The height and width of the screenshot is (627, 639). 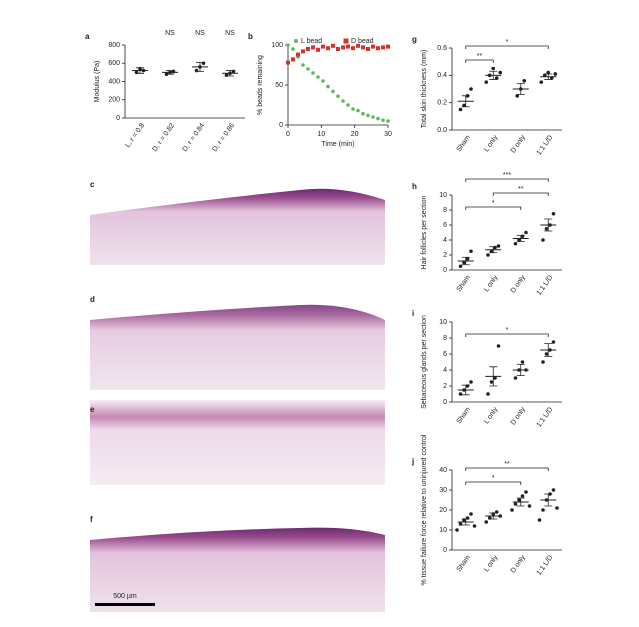 I want to click on y-tick-label: 4, so click(x=445, y=240).